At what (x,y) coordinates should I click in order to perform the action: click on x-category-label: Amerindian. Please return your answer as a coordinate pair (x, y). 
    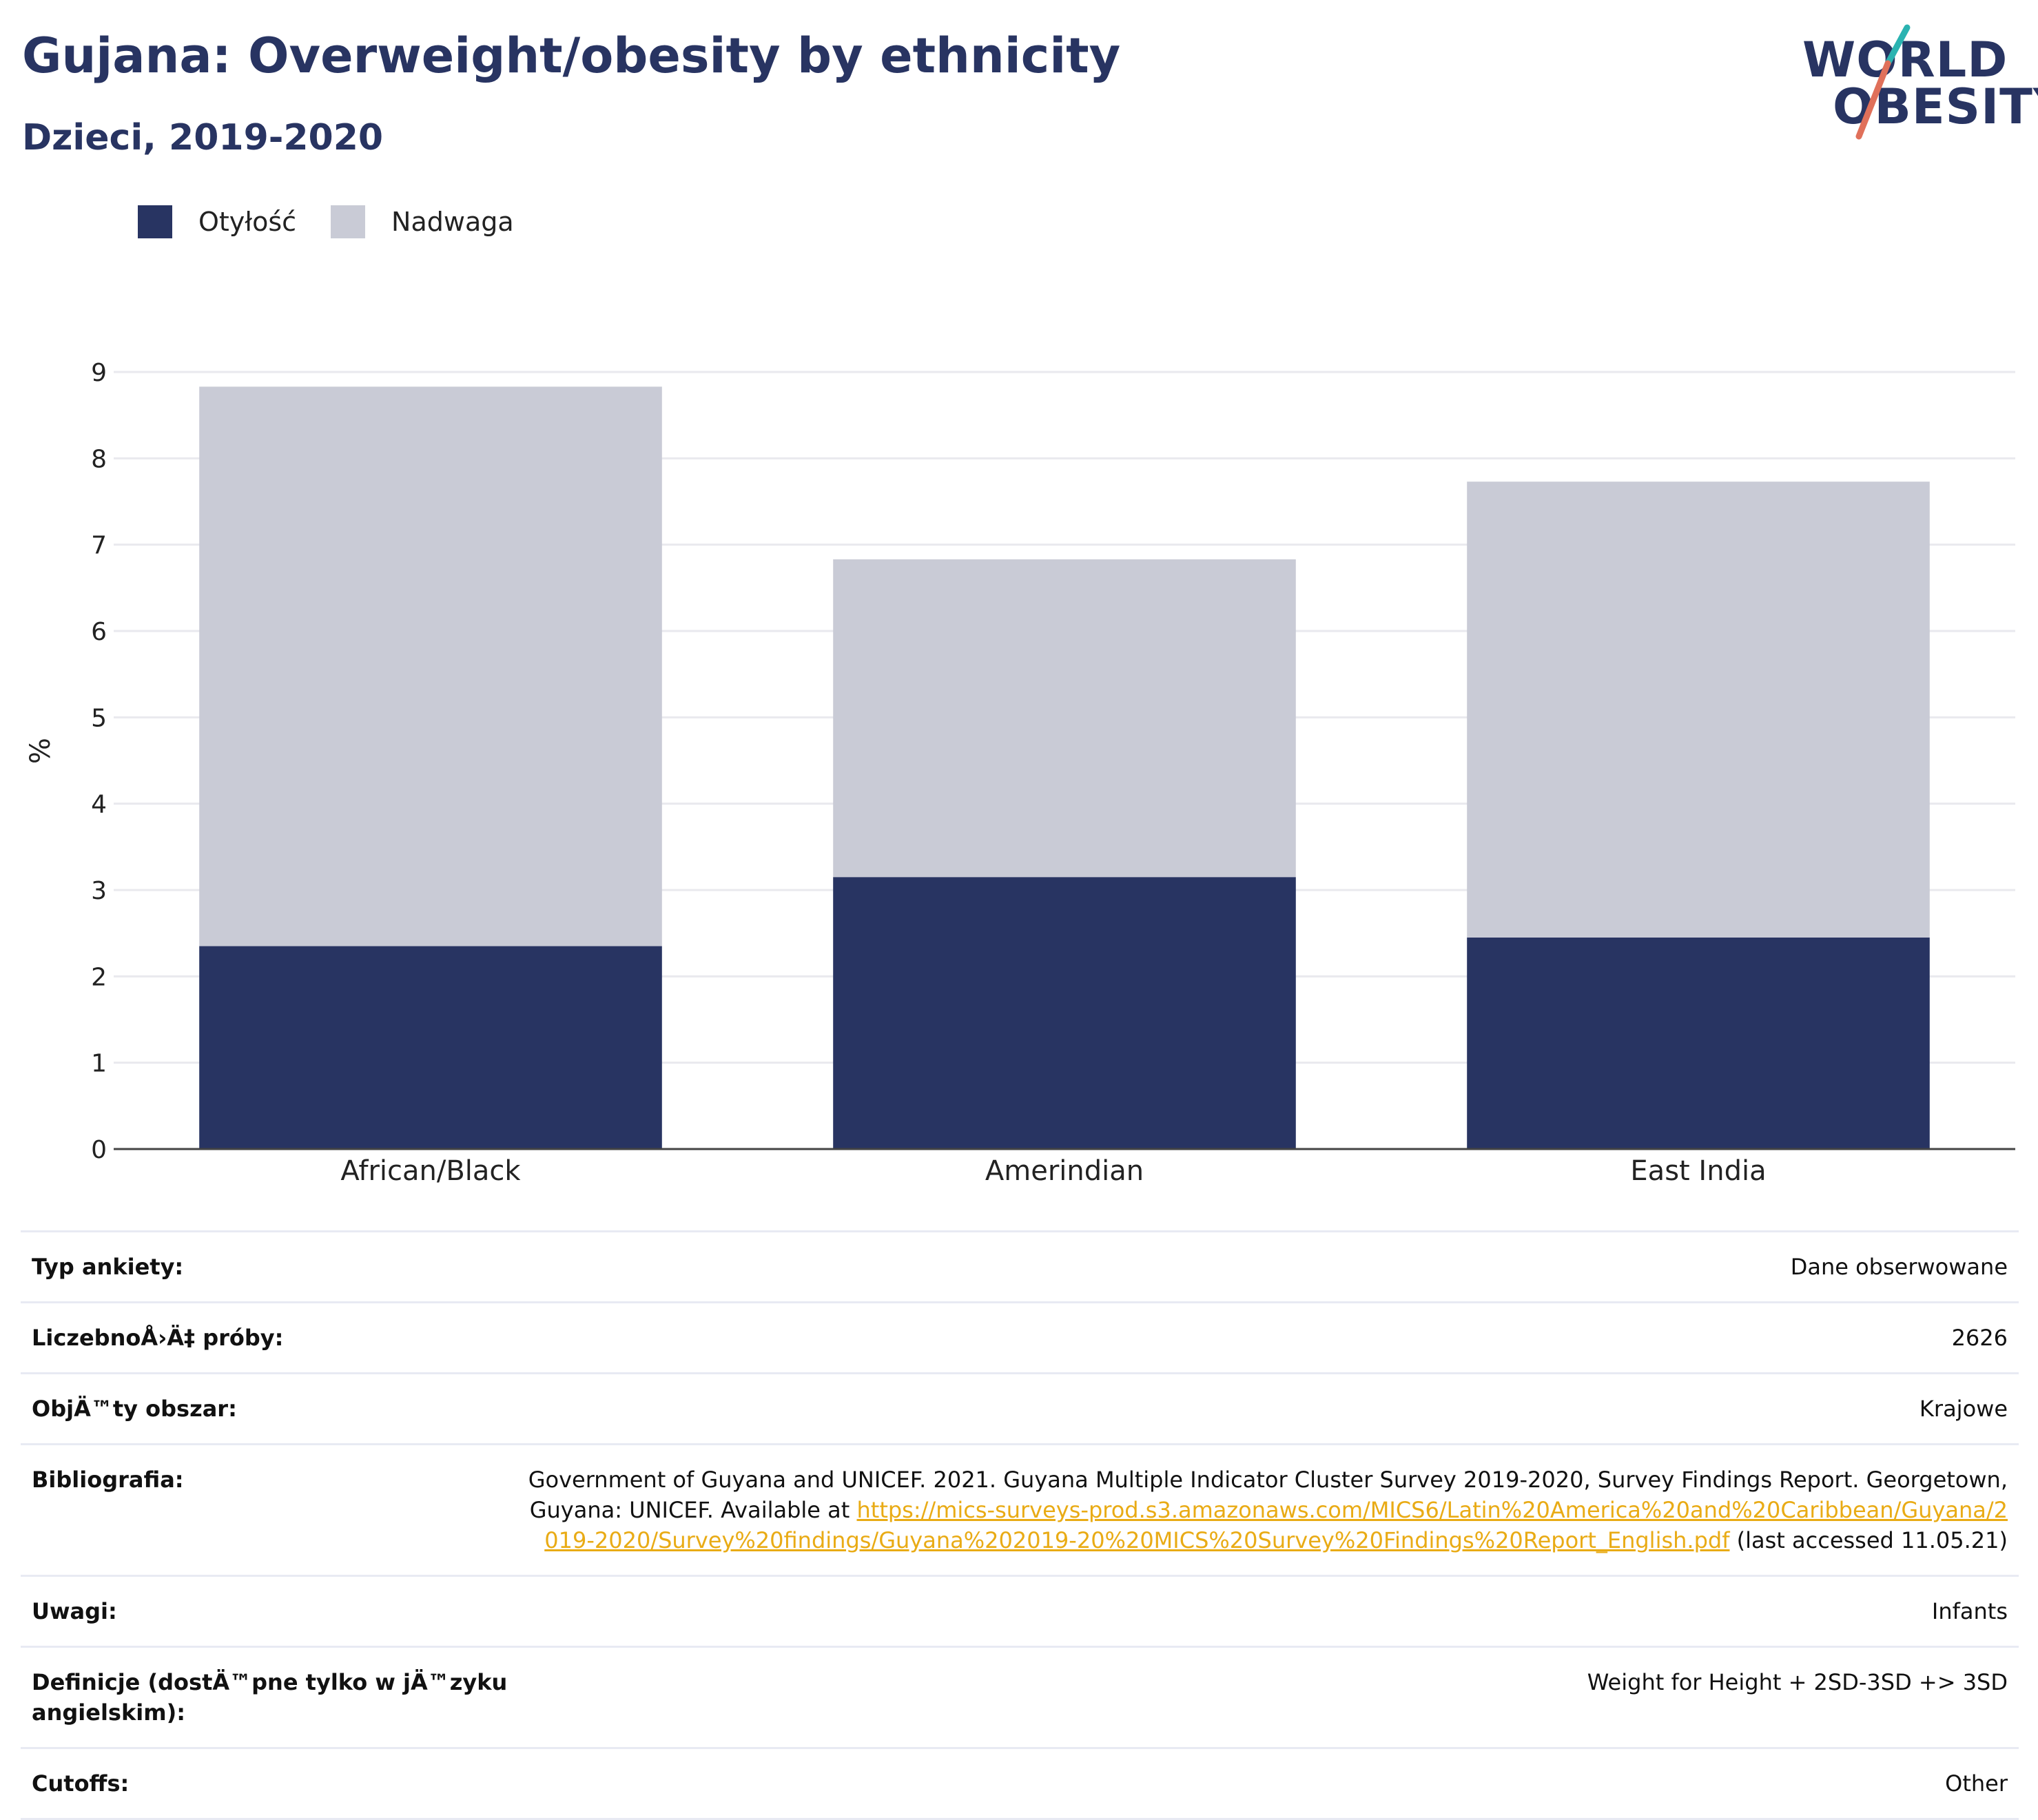
    Looking at the image, I should click on (1064, 1171).